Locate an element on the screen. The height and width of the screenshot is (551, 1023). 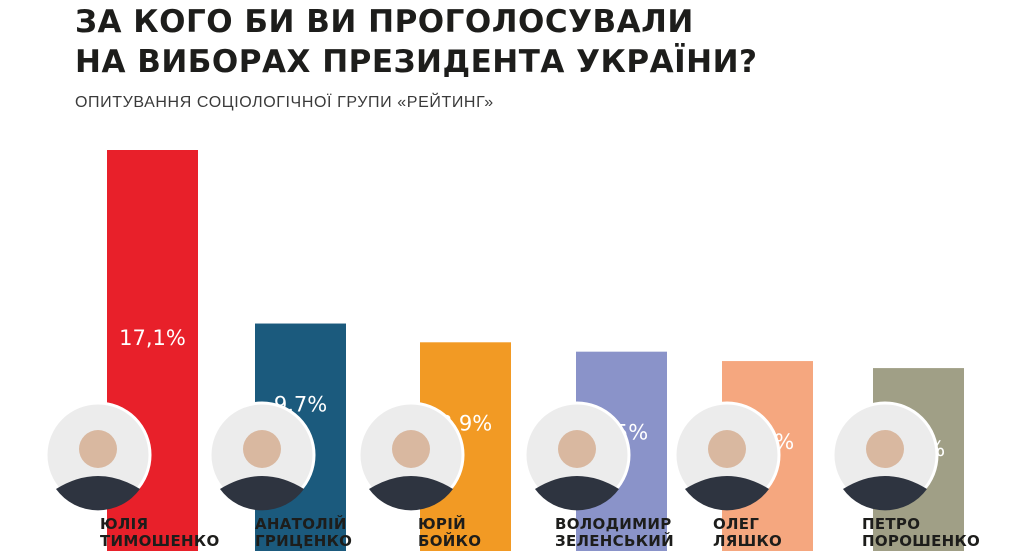
portrait-zelenskyi is located at coordinates (577, 456).